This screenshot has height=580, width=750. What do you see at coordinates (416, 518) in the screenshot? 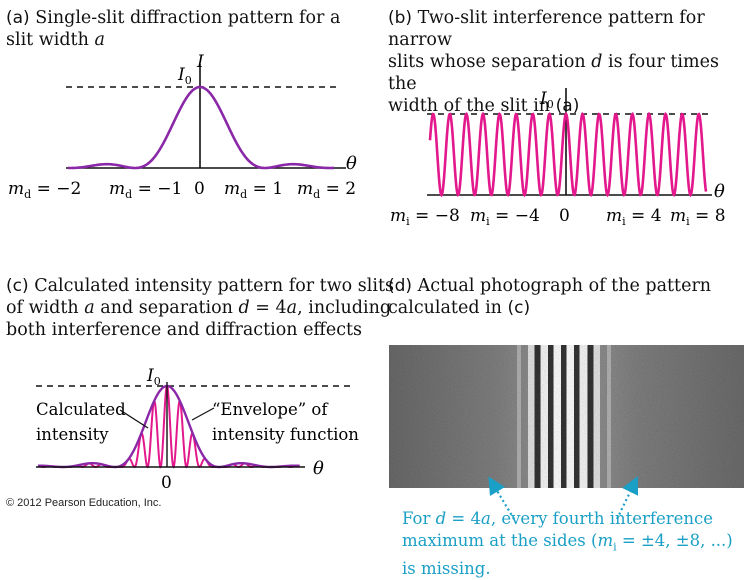
I see `note-line1a: For` at bounding box center [416, 518].